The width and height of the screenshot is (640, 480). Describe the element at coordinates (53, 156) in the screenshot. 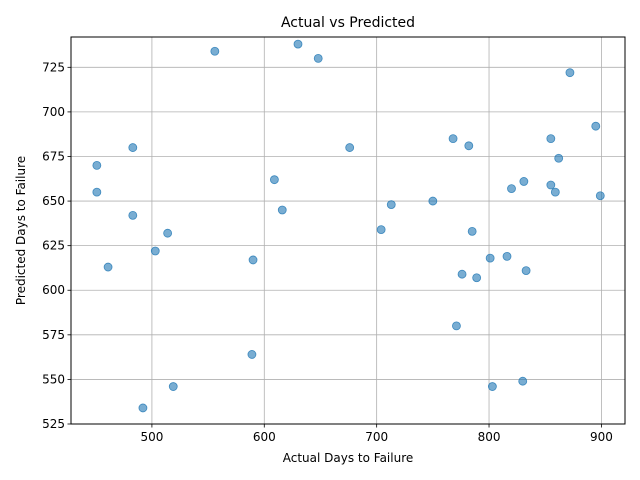

I see `y-tick-label: 675` at that location.